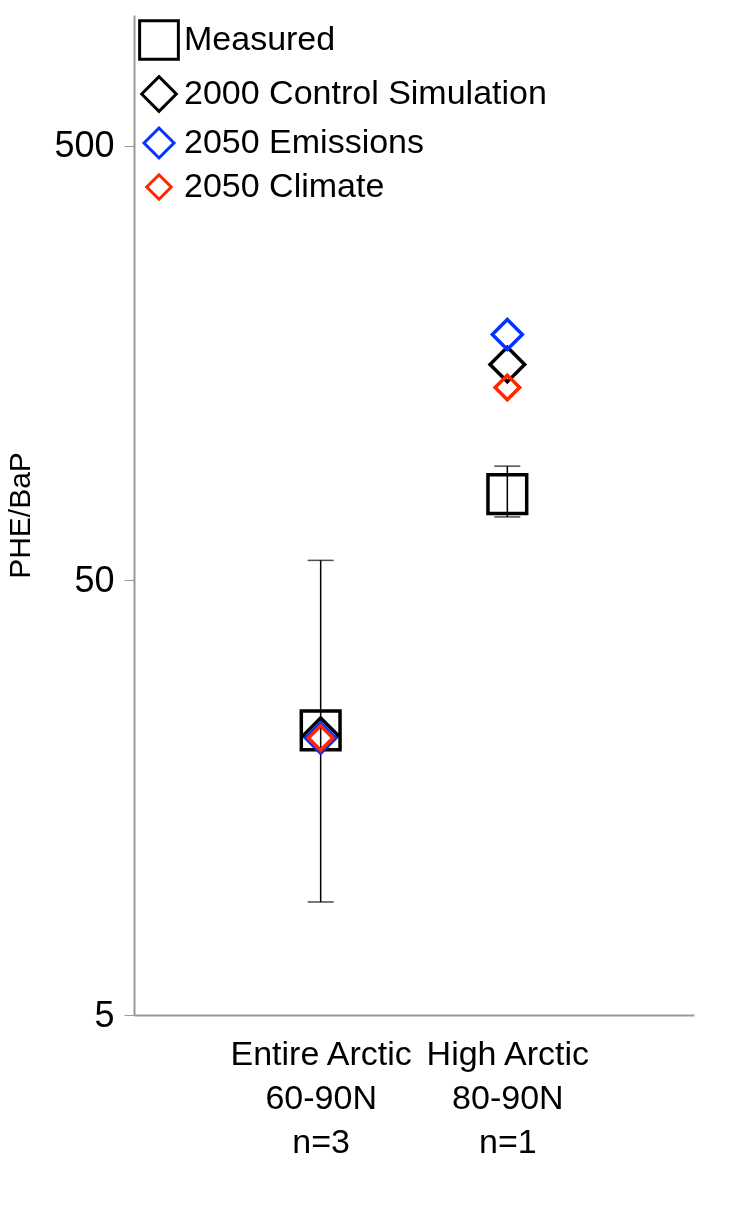 The image size is (738, 1221). What do you see at coordinates (104, 1014) in the screenshot?
I see `y-tick-label: 5` at bounding box center [104, 1014].